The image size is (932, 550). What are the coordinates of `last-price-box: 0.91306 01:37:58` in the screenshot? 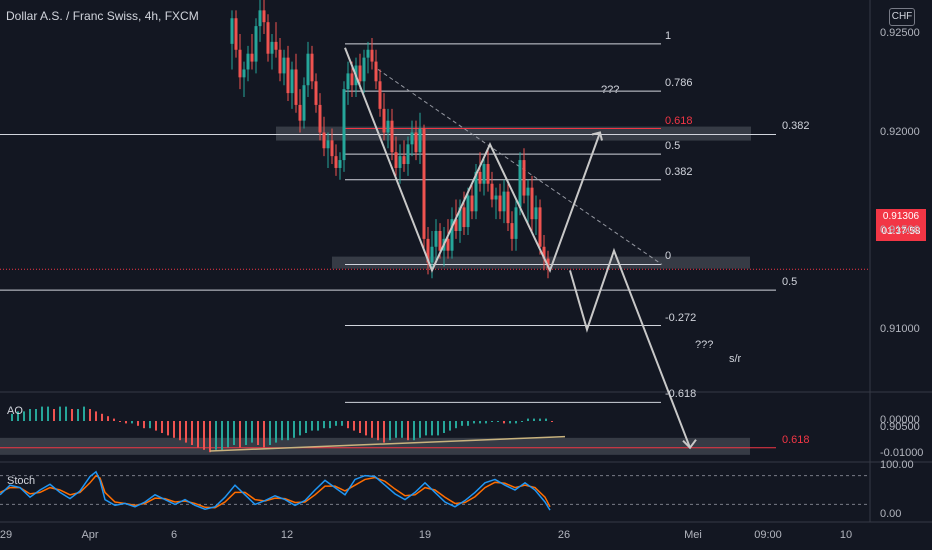 It's located at (901, 225).